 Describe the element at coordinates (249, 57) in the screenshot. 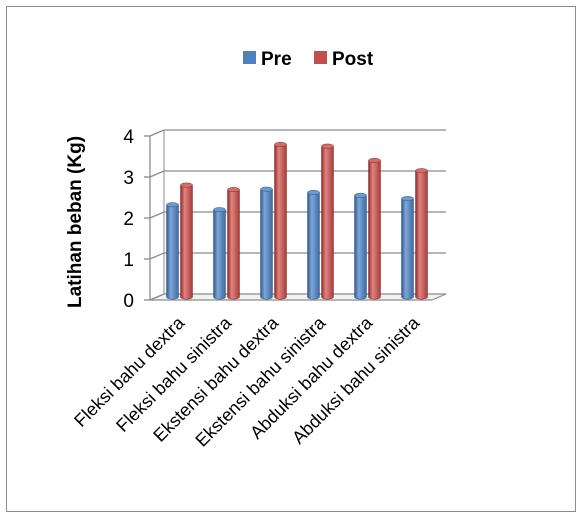

I see `legend-swatch-pre` at that location.